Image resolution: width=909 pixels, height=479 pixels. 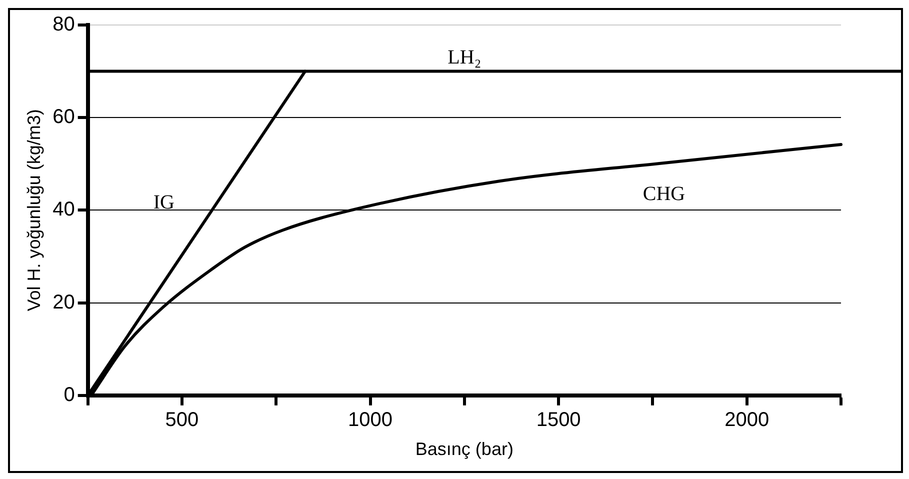 I want to click on x-tick-label: 1000, so click(x=370, y=419).